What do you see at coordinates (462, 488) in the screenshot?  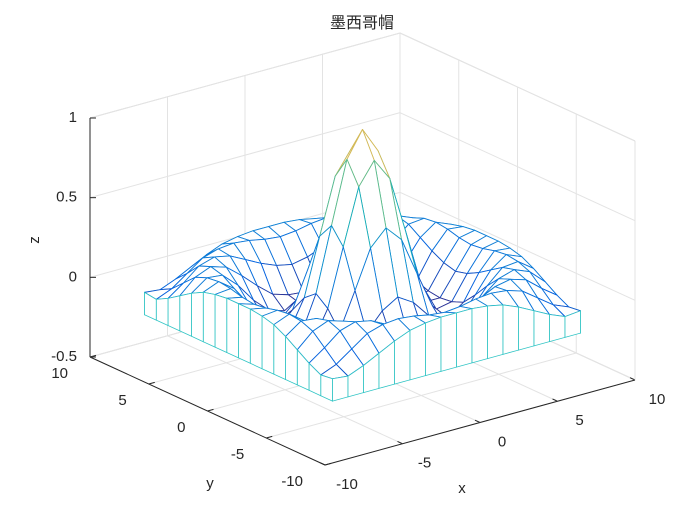 I see `x-axis-label: x` at bounding box center [462, 488].